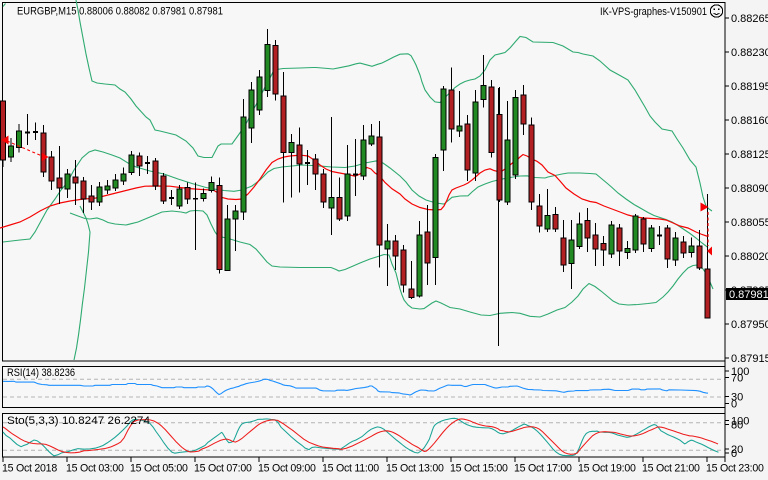 Image resolution: width=768 pixels, height=480 pixels. I want to click on svg-text: 0.88265, so click(749, 19).